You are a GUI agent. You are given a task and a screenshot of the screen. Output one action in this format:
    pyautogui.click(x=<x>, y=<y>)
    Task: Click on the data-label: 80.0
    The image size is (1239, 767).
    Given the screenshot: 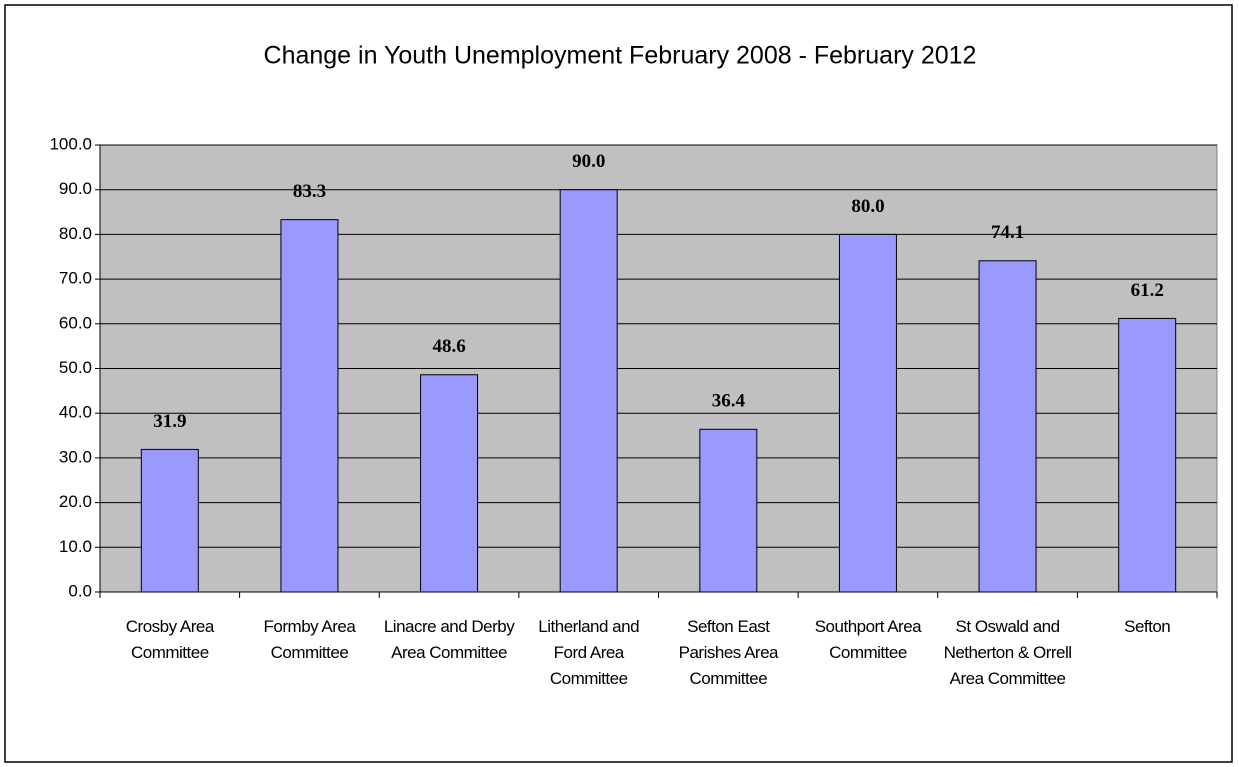 What is the action you would take?
    pyautogui.click(x=867, y=206)
    